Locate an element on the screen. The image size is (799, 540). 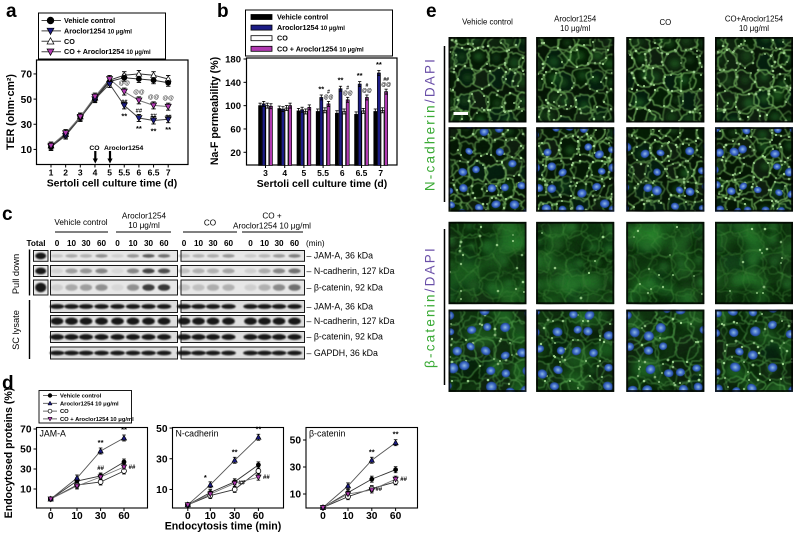
svg-text: SC lysate is located at coordinates (16, 330).